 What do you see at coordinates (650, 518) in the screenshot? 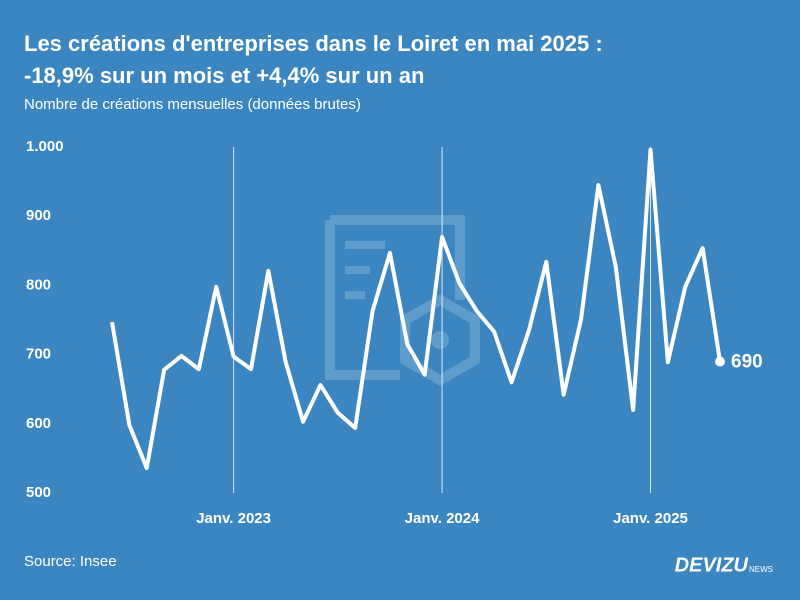
I see `x-tick-label: Janv. 2025` at bounding box center [650, 518].